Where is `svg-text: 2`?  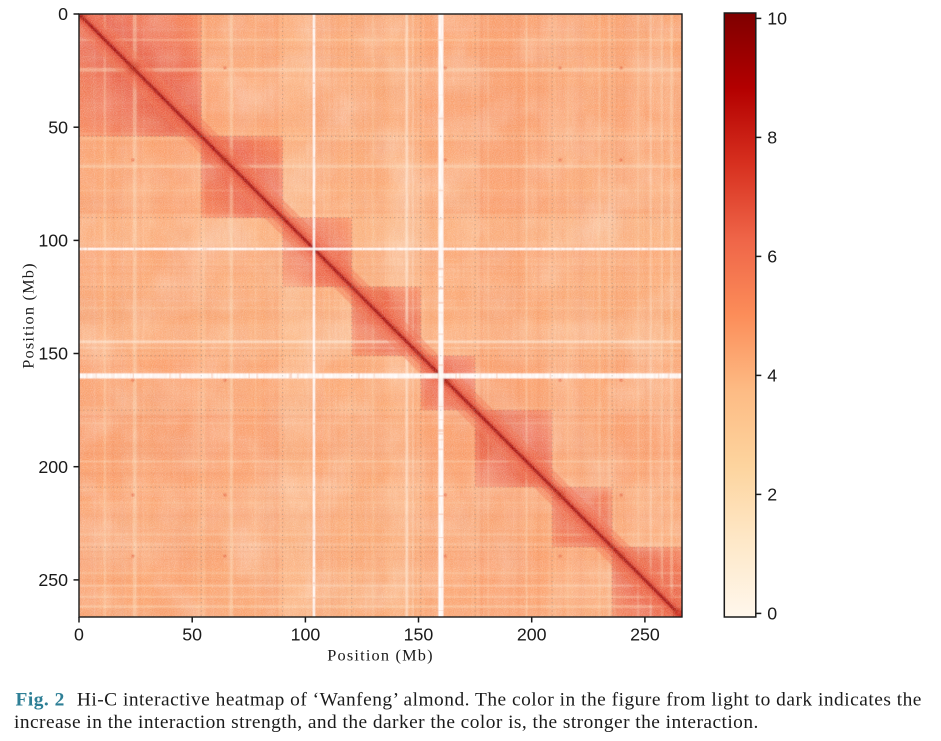
svg-text: 2 is located at coordinates (772, 495).